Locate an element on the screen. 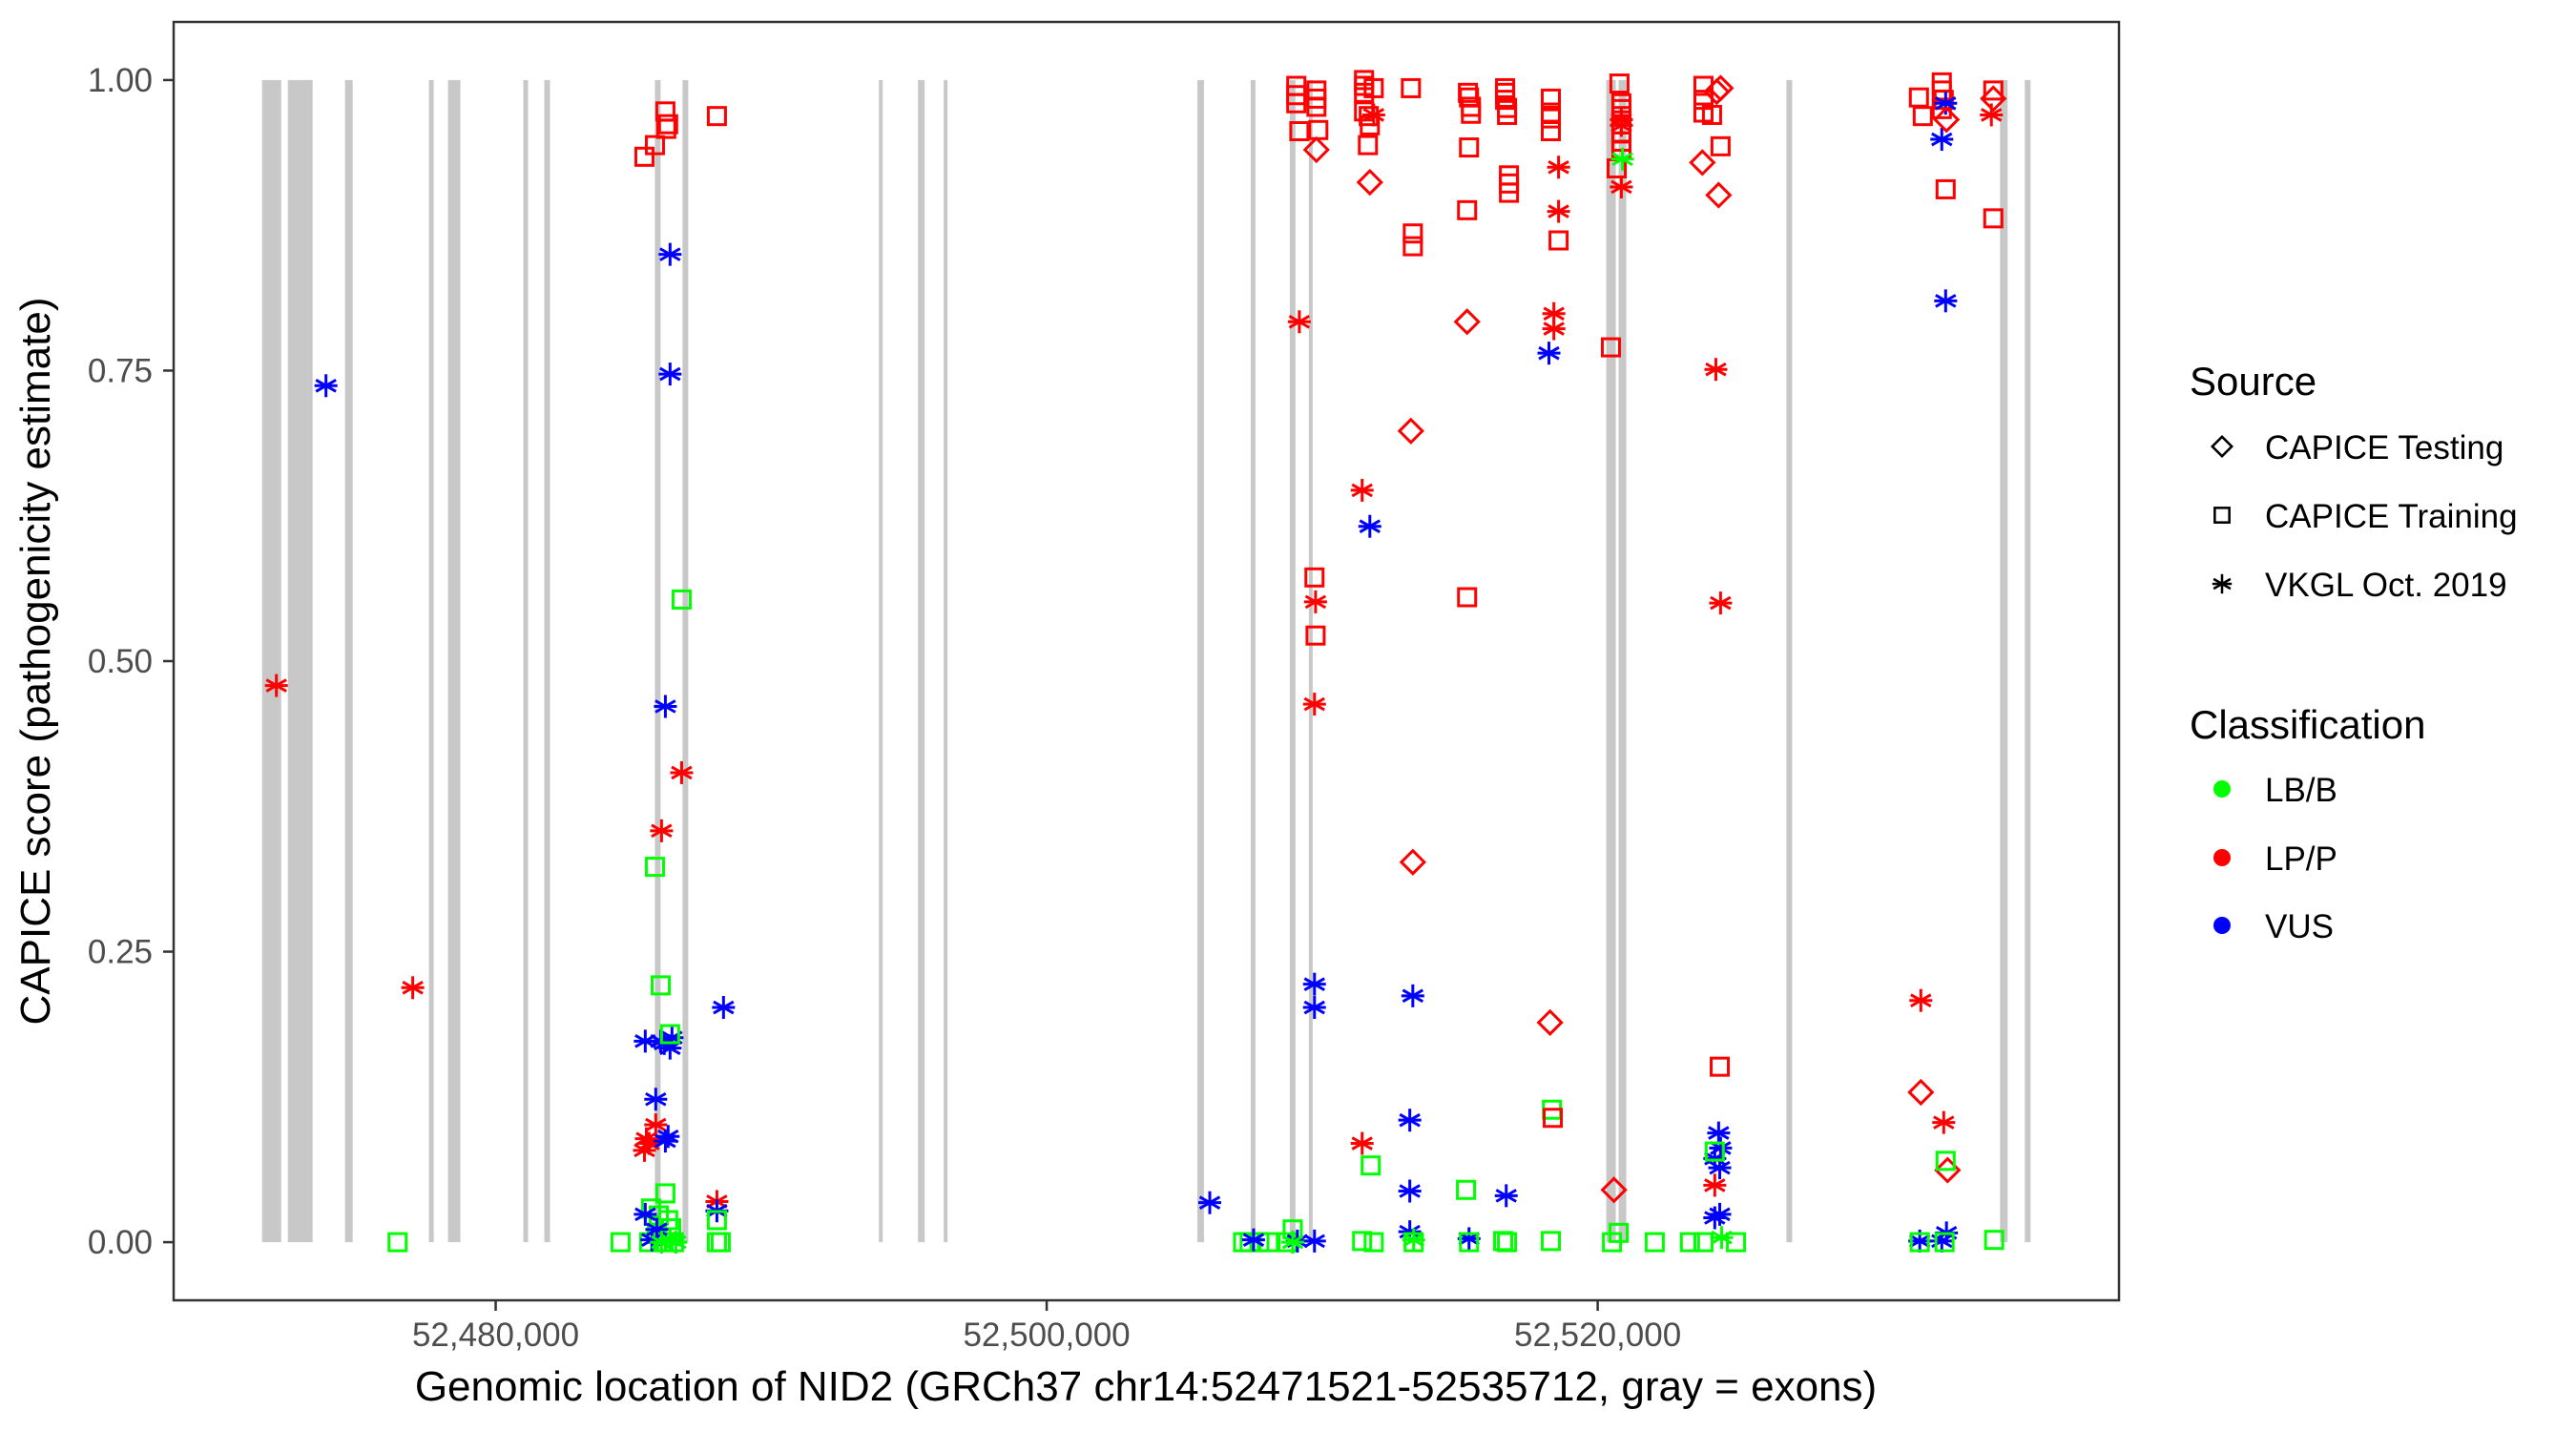 The height and width of the screenshot is (1431, 2576). y-tick-label: 0.50 is located at coordinates (120, 661).